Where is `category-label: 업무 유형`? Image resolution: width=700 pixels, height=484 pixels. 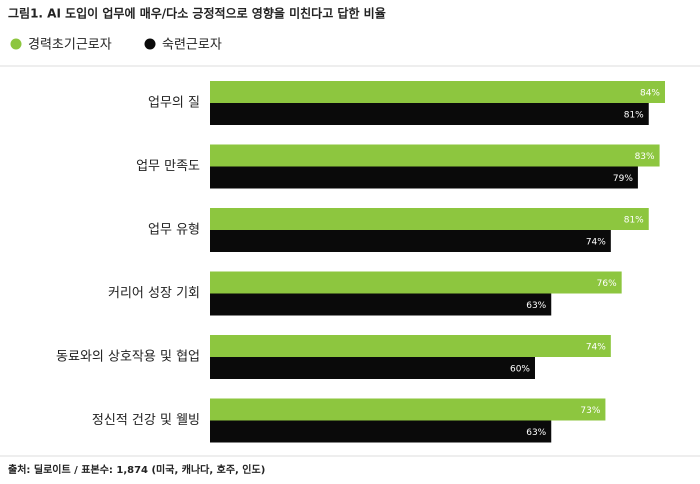 category-label: 업무 유형 is located at coordinates (174, 230).